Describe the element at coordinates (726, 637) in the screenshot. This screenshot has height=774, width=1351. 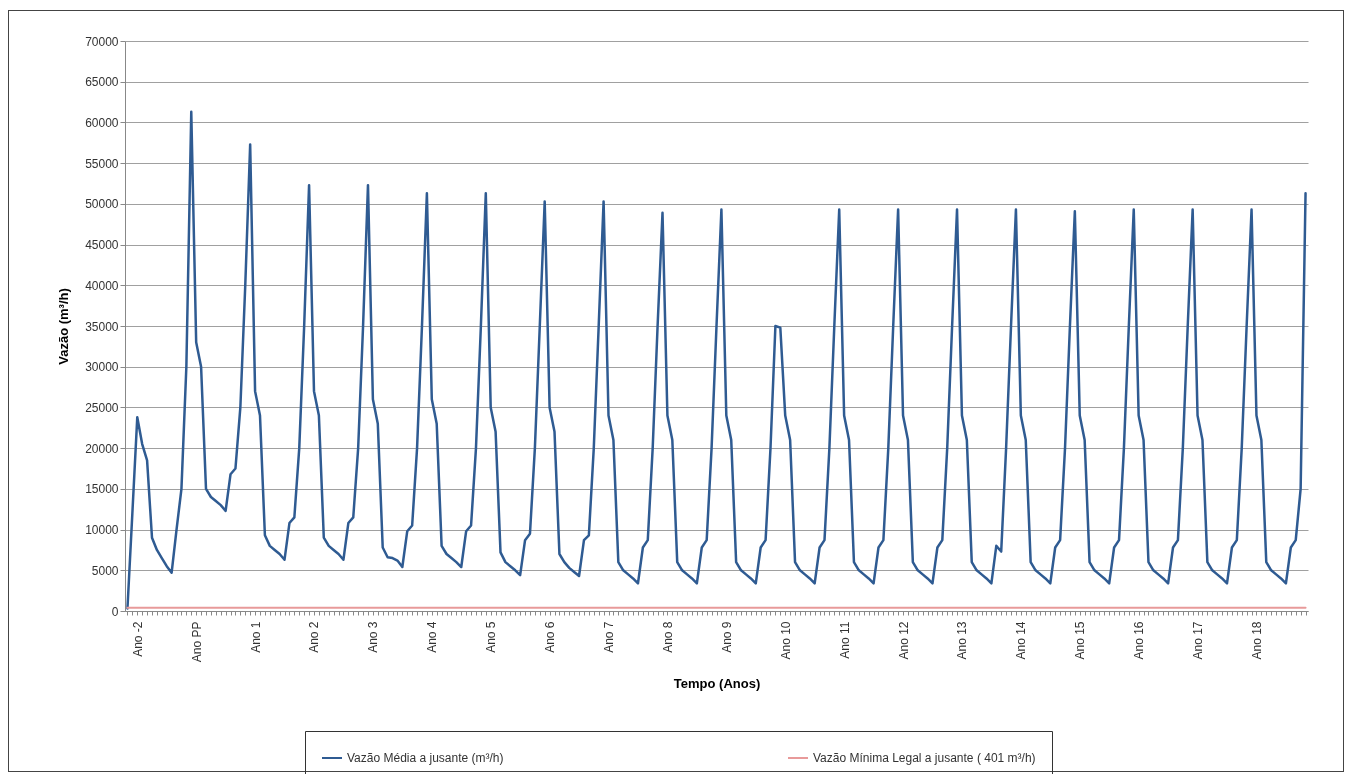
I see `x-tick-label: Ano 9` at that location.